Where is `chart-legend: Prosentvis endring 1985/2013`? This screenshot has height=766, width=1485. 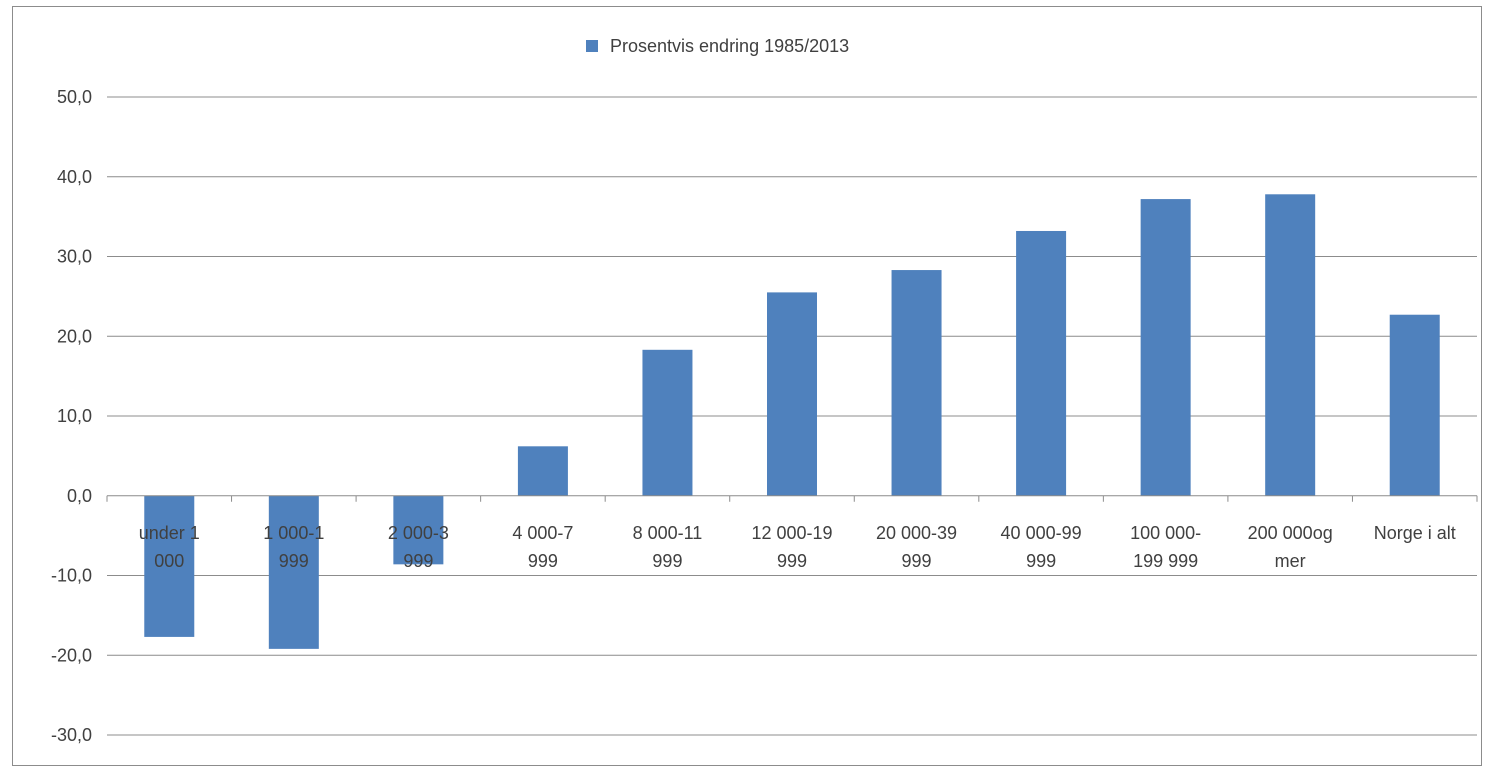
chart-legend: Prosentvis endring 1985/2013 is located at coordinates (717, 46).